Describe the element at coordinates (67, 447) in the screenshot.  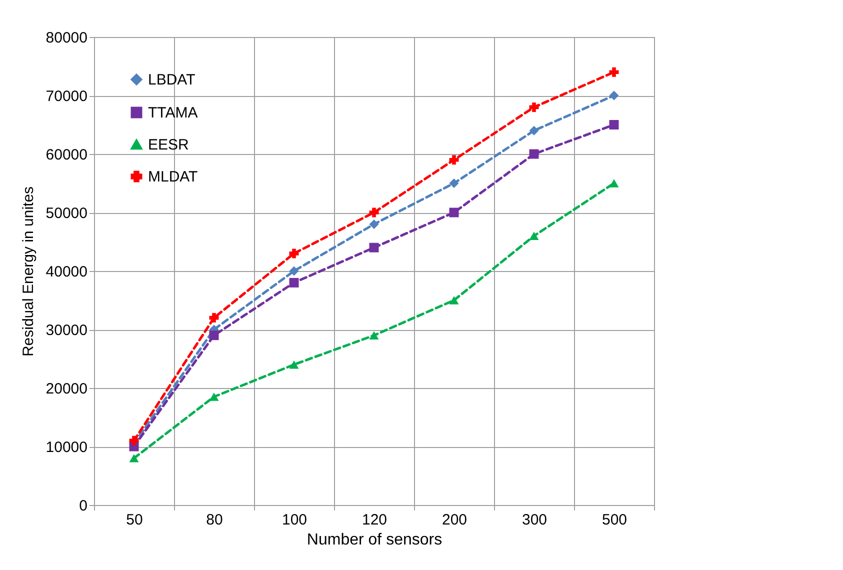
I see `y-tick-label: 10000` at that location.